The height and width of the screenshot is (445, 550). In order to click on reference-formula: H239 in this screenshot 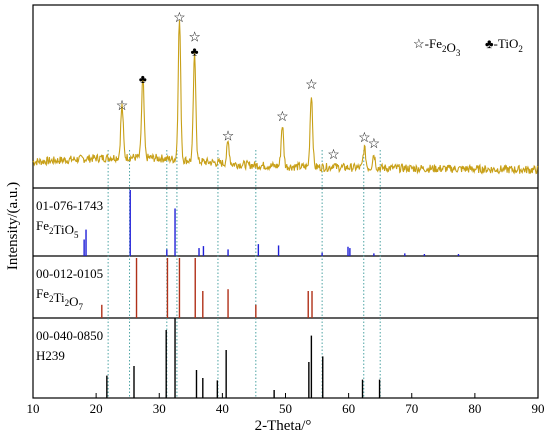, I will do `click(50, 355)`.